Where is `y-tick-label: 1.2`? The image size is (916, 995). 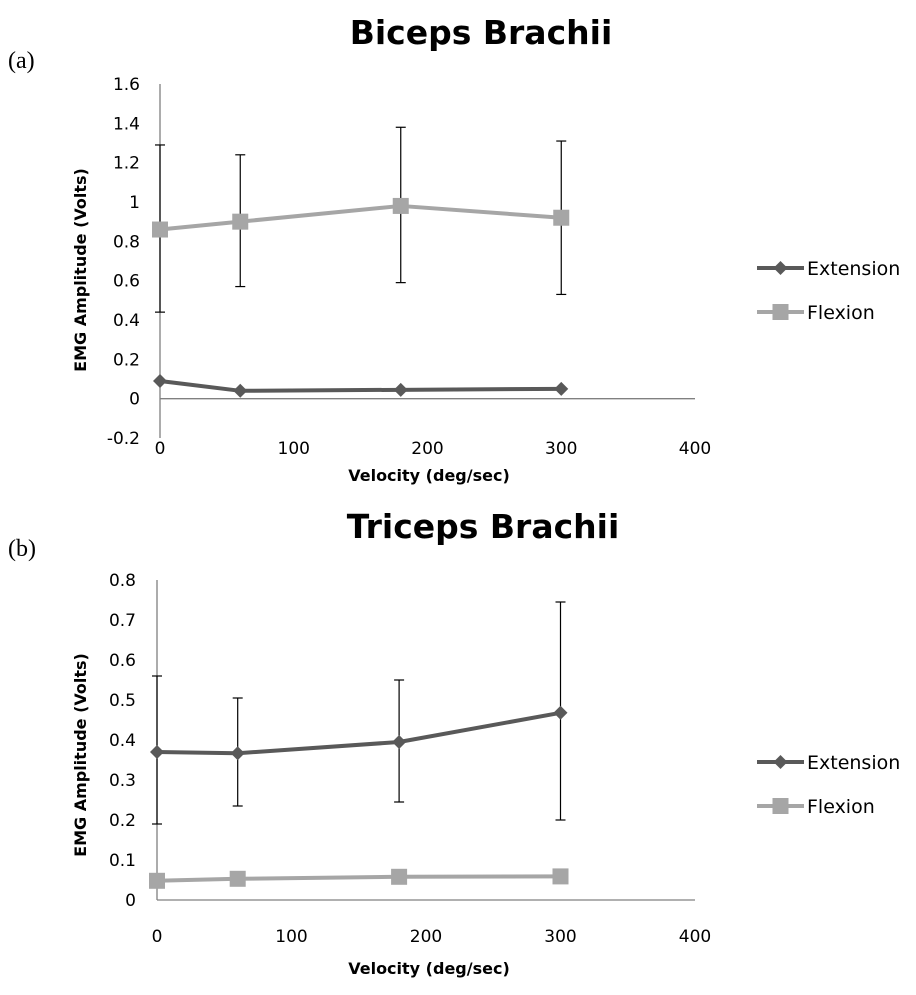 y-tick-label: 1.2 is located at coordinates (126, 164).